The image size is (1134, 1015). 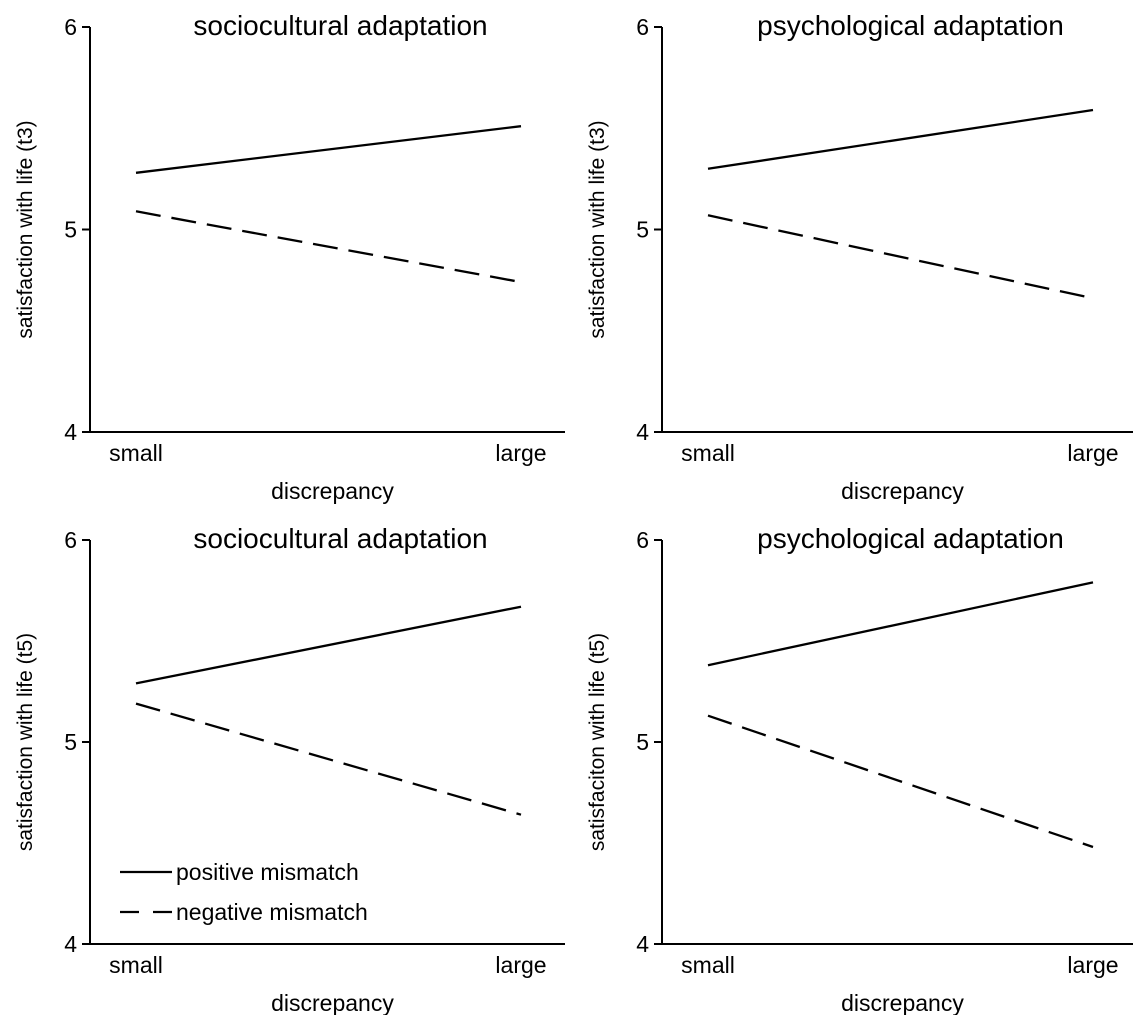 I want to click on legend-label: positive mismatch, so click(x=267, y=872).